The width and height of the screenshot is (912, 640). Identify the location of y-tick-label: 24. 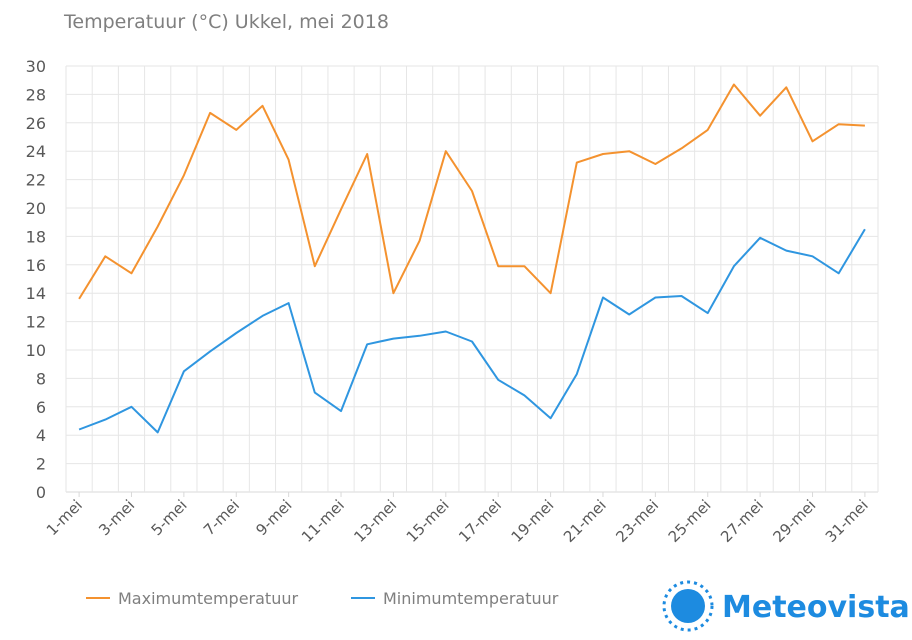
(36, 151).